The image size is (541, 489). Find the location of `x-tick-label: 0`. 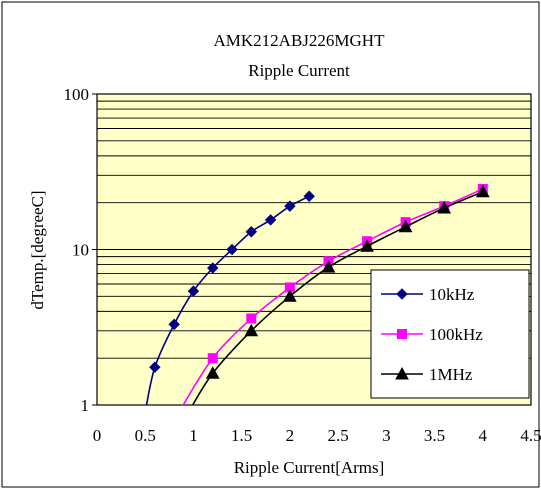

x-tick-label: 0 is located at coordinates (97, 435).